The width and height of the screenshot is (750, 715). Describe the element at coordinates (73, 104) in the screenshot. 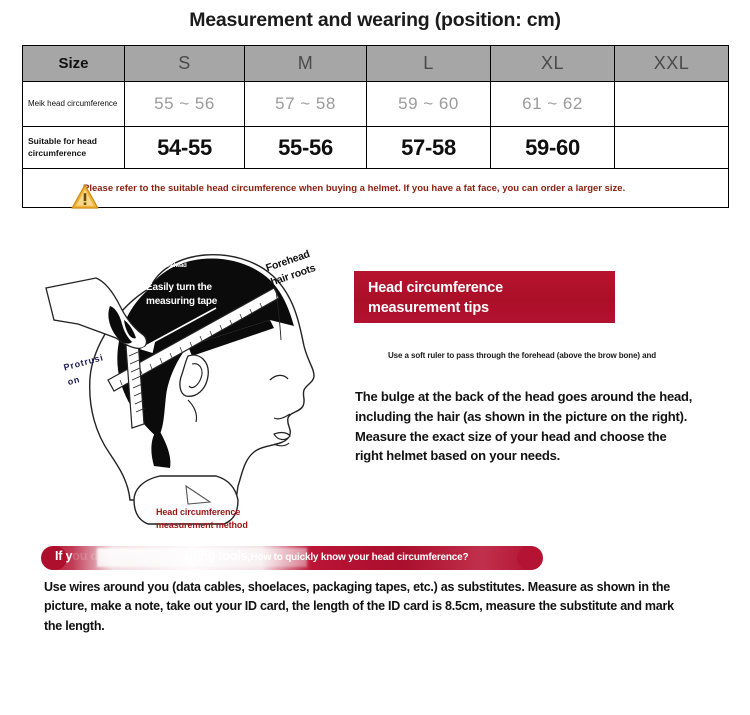

I see `row-label-meik-head-circumference: Meik head circumference` at that location.